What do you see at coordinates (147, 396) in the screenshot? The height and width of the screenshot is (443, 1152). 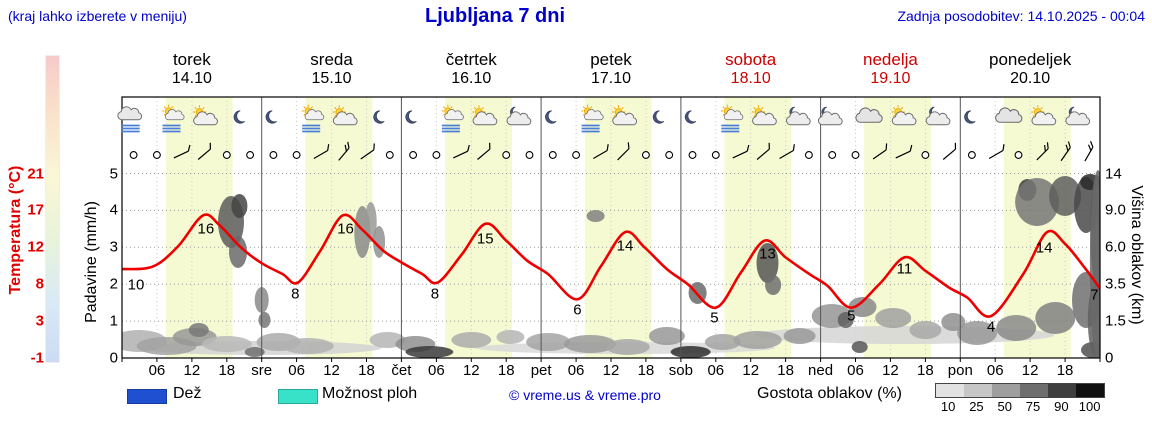 I see `rain-swatch` at bounding box center [147, 396].